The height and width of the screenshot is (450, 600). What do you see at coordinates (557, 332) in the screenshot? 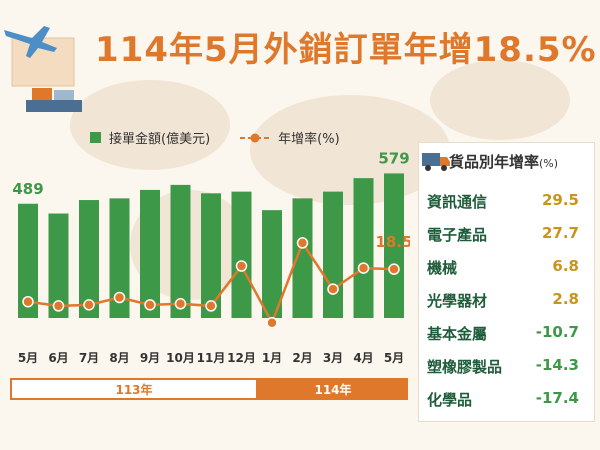
I see `category-value: -10.7` at bounding box center [557, 332].